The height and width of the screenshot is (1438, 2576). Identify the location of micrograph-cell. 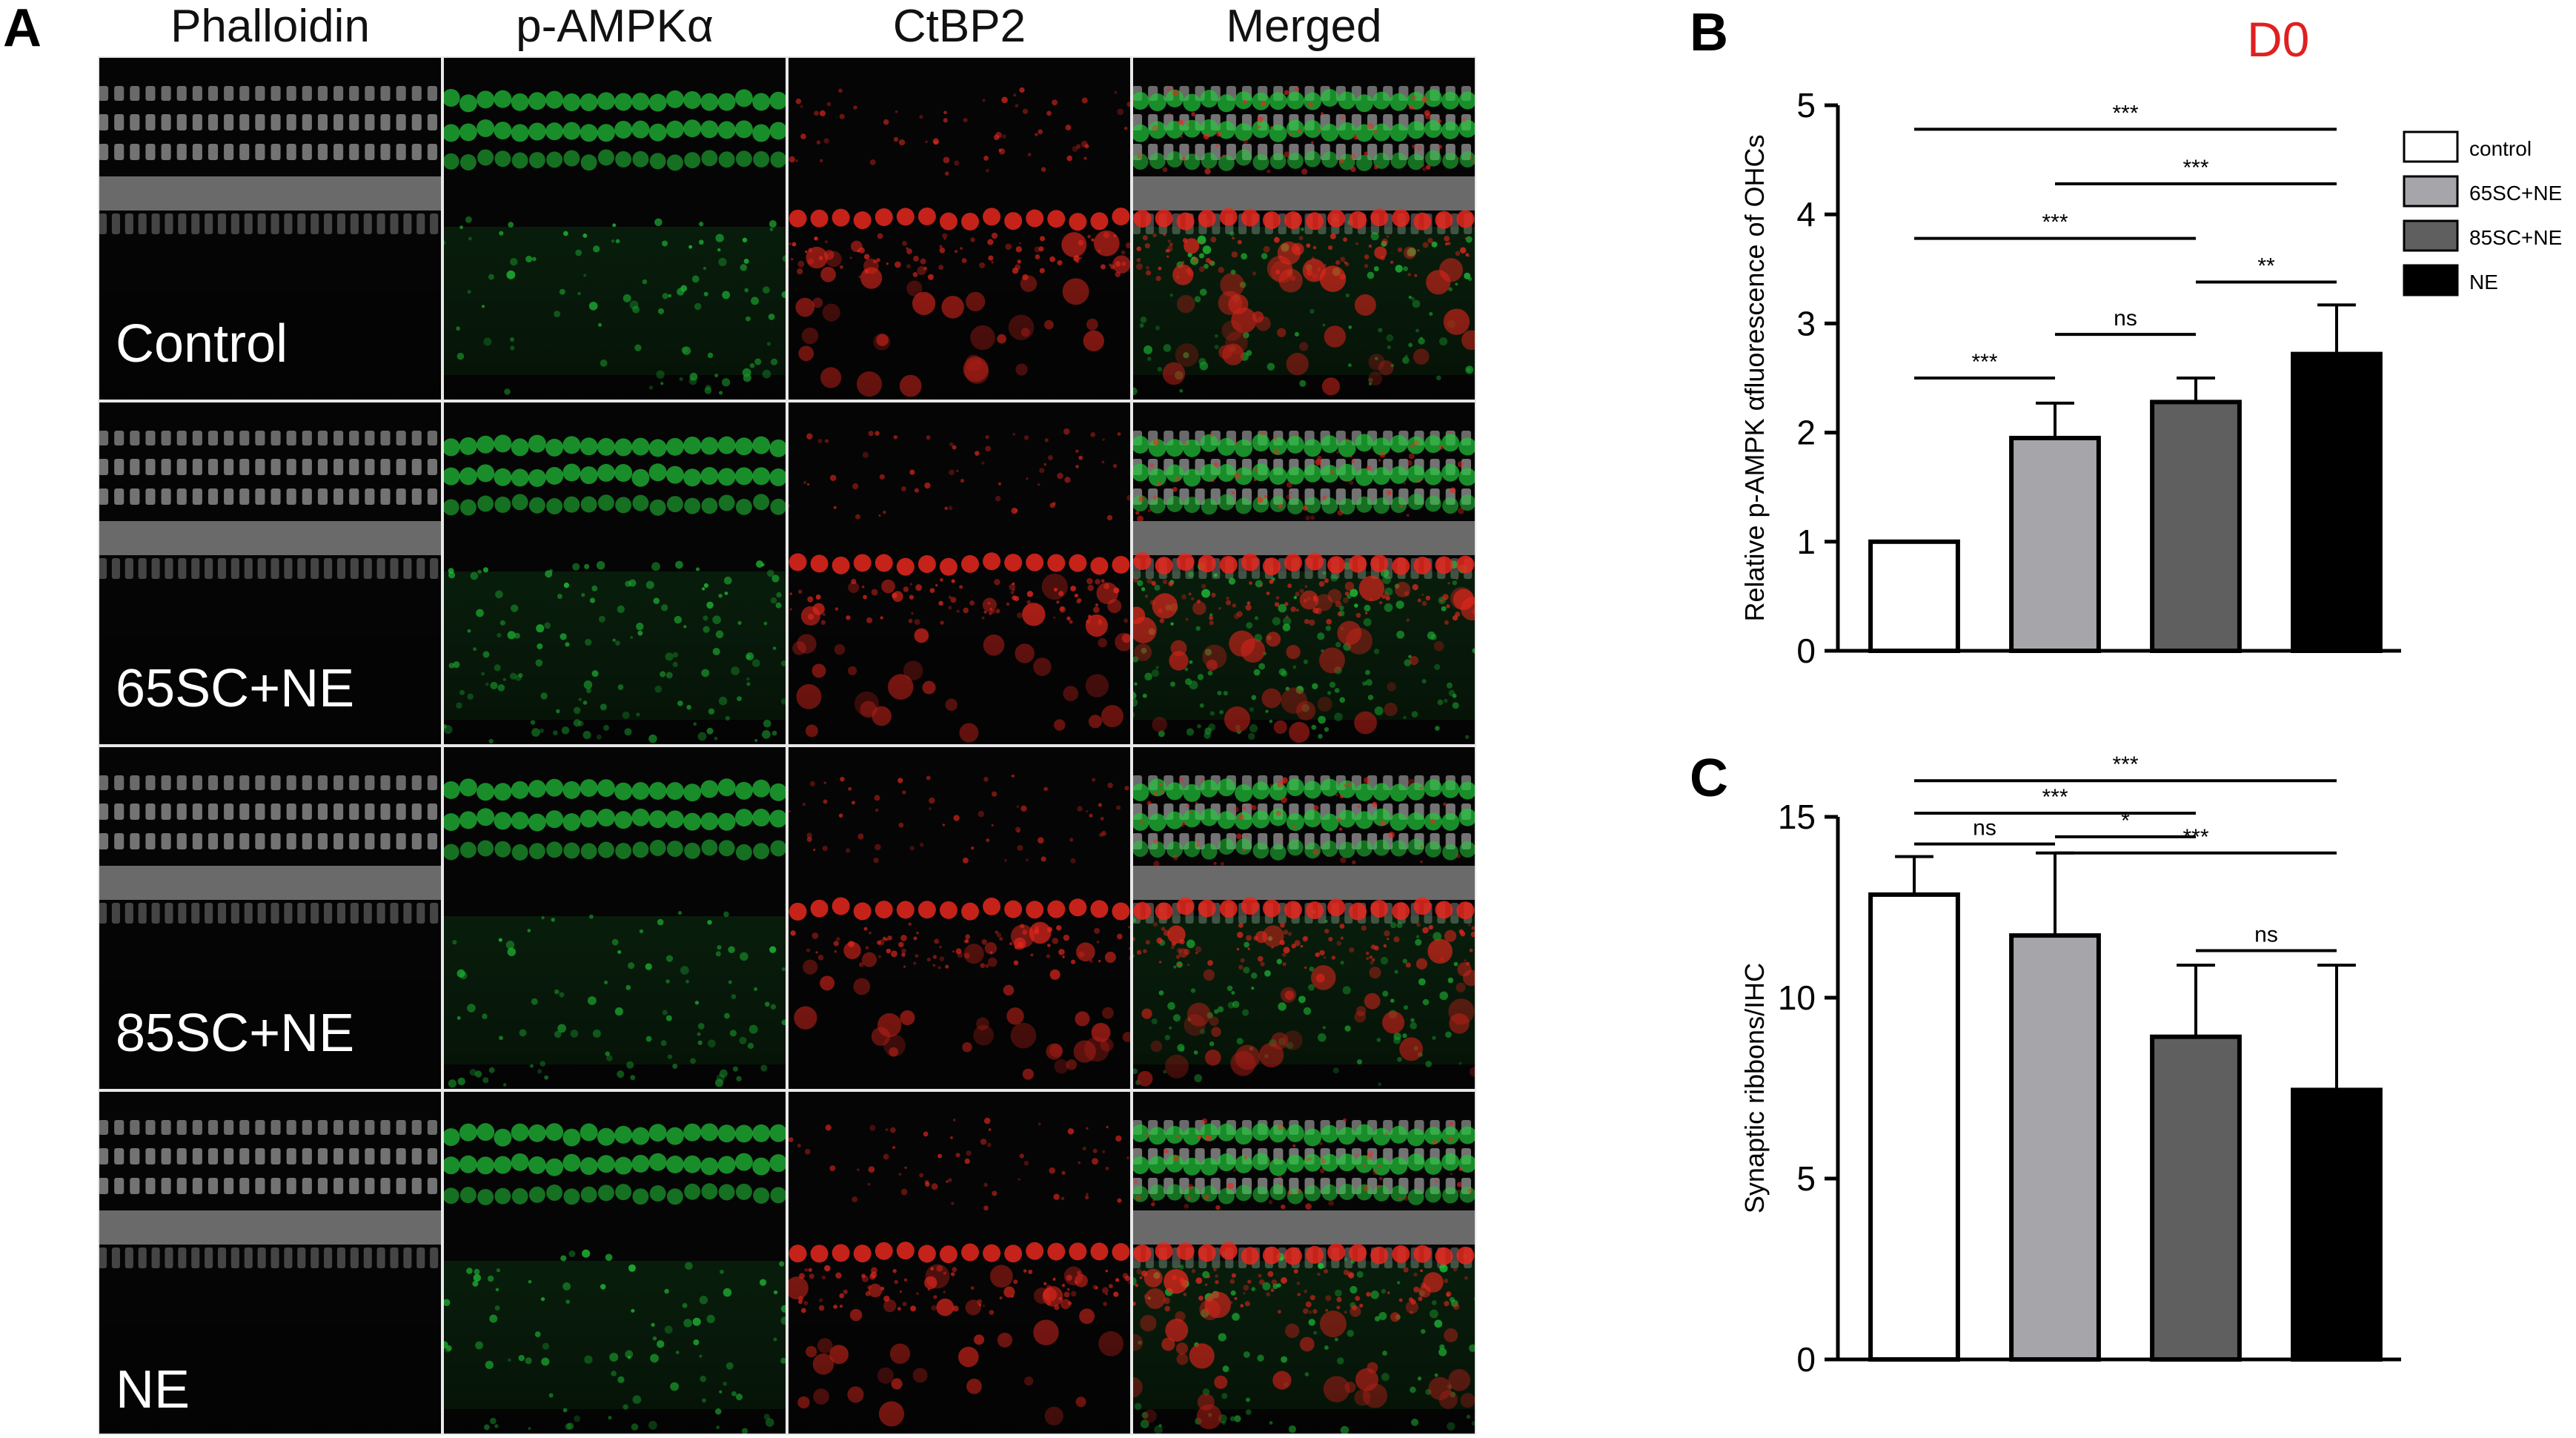
(959, 228).